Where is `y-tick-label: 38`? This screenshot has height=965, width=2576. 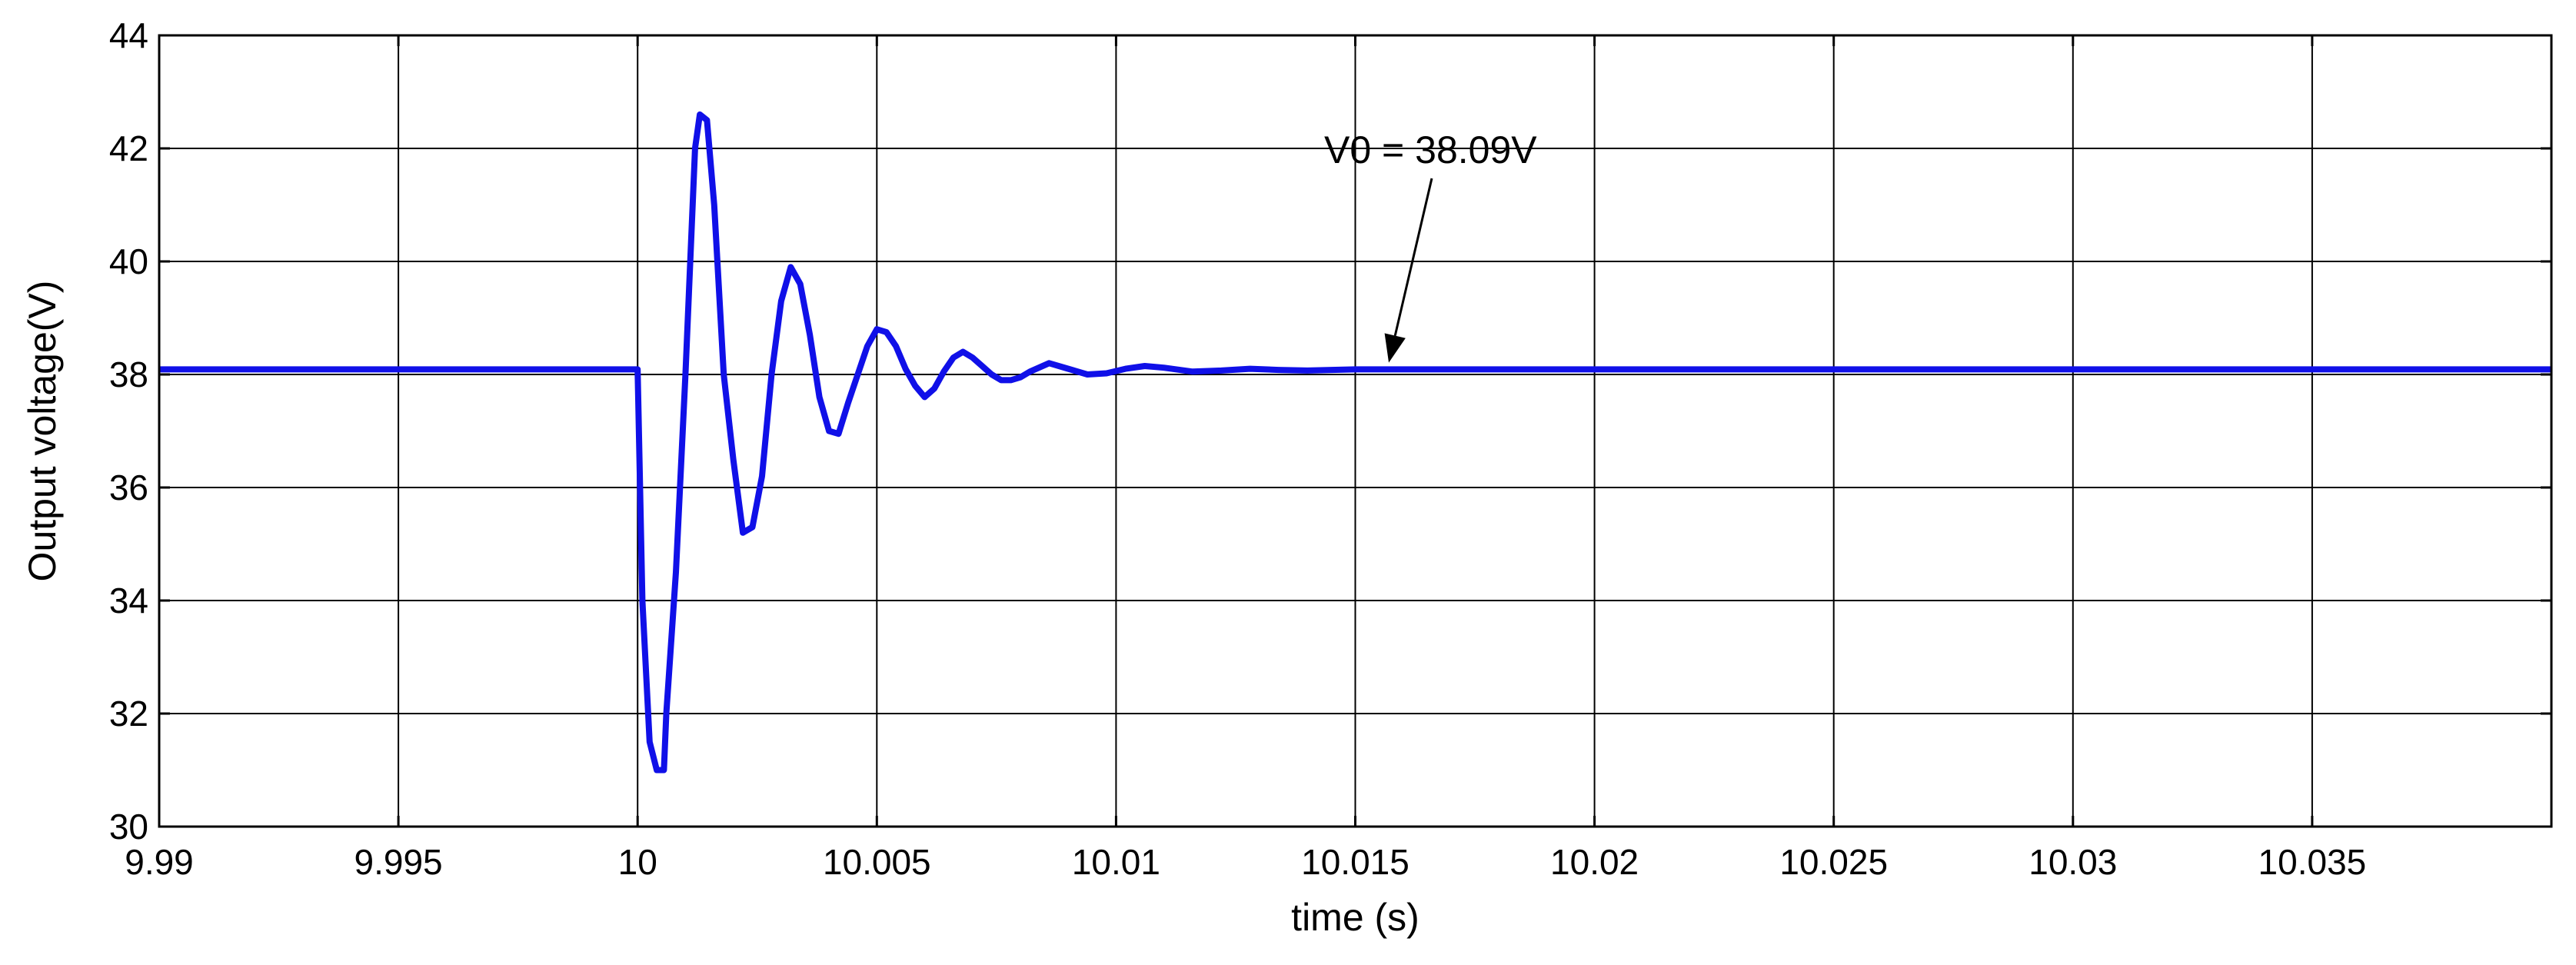 y-tick-label: 38 is located at coordinates (128, 374).